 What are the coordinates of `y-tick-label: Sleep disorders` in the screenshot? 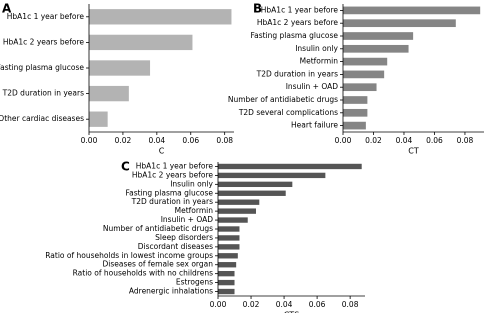 It's located at (184, 237).